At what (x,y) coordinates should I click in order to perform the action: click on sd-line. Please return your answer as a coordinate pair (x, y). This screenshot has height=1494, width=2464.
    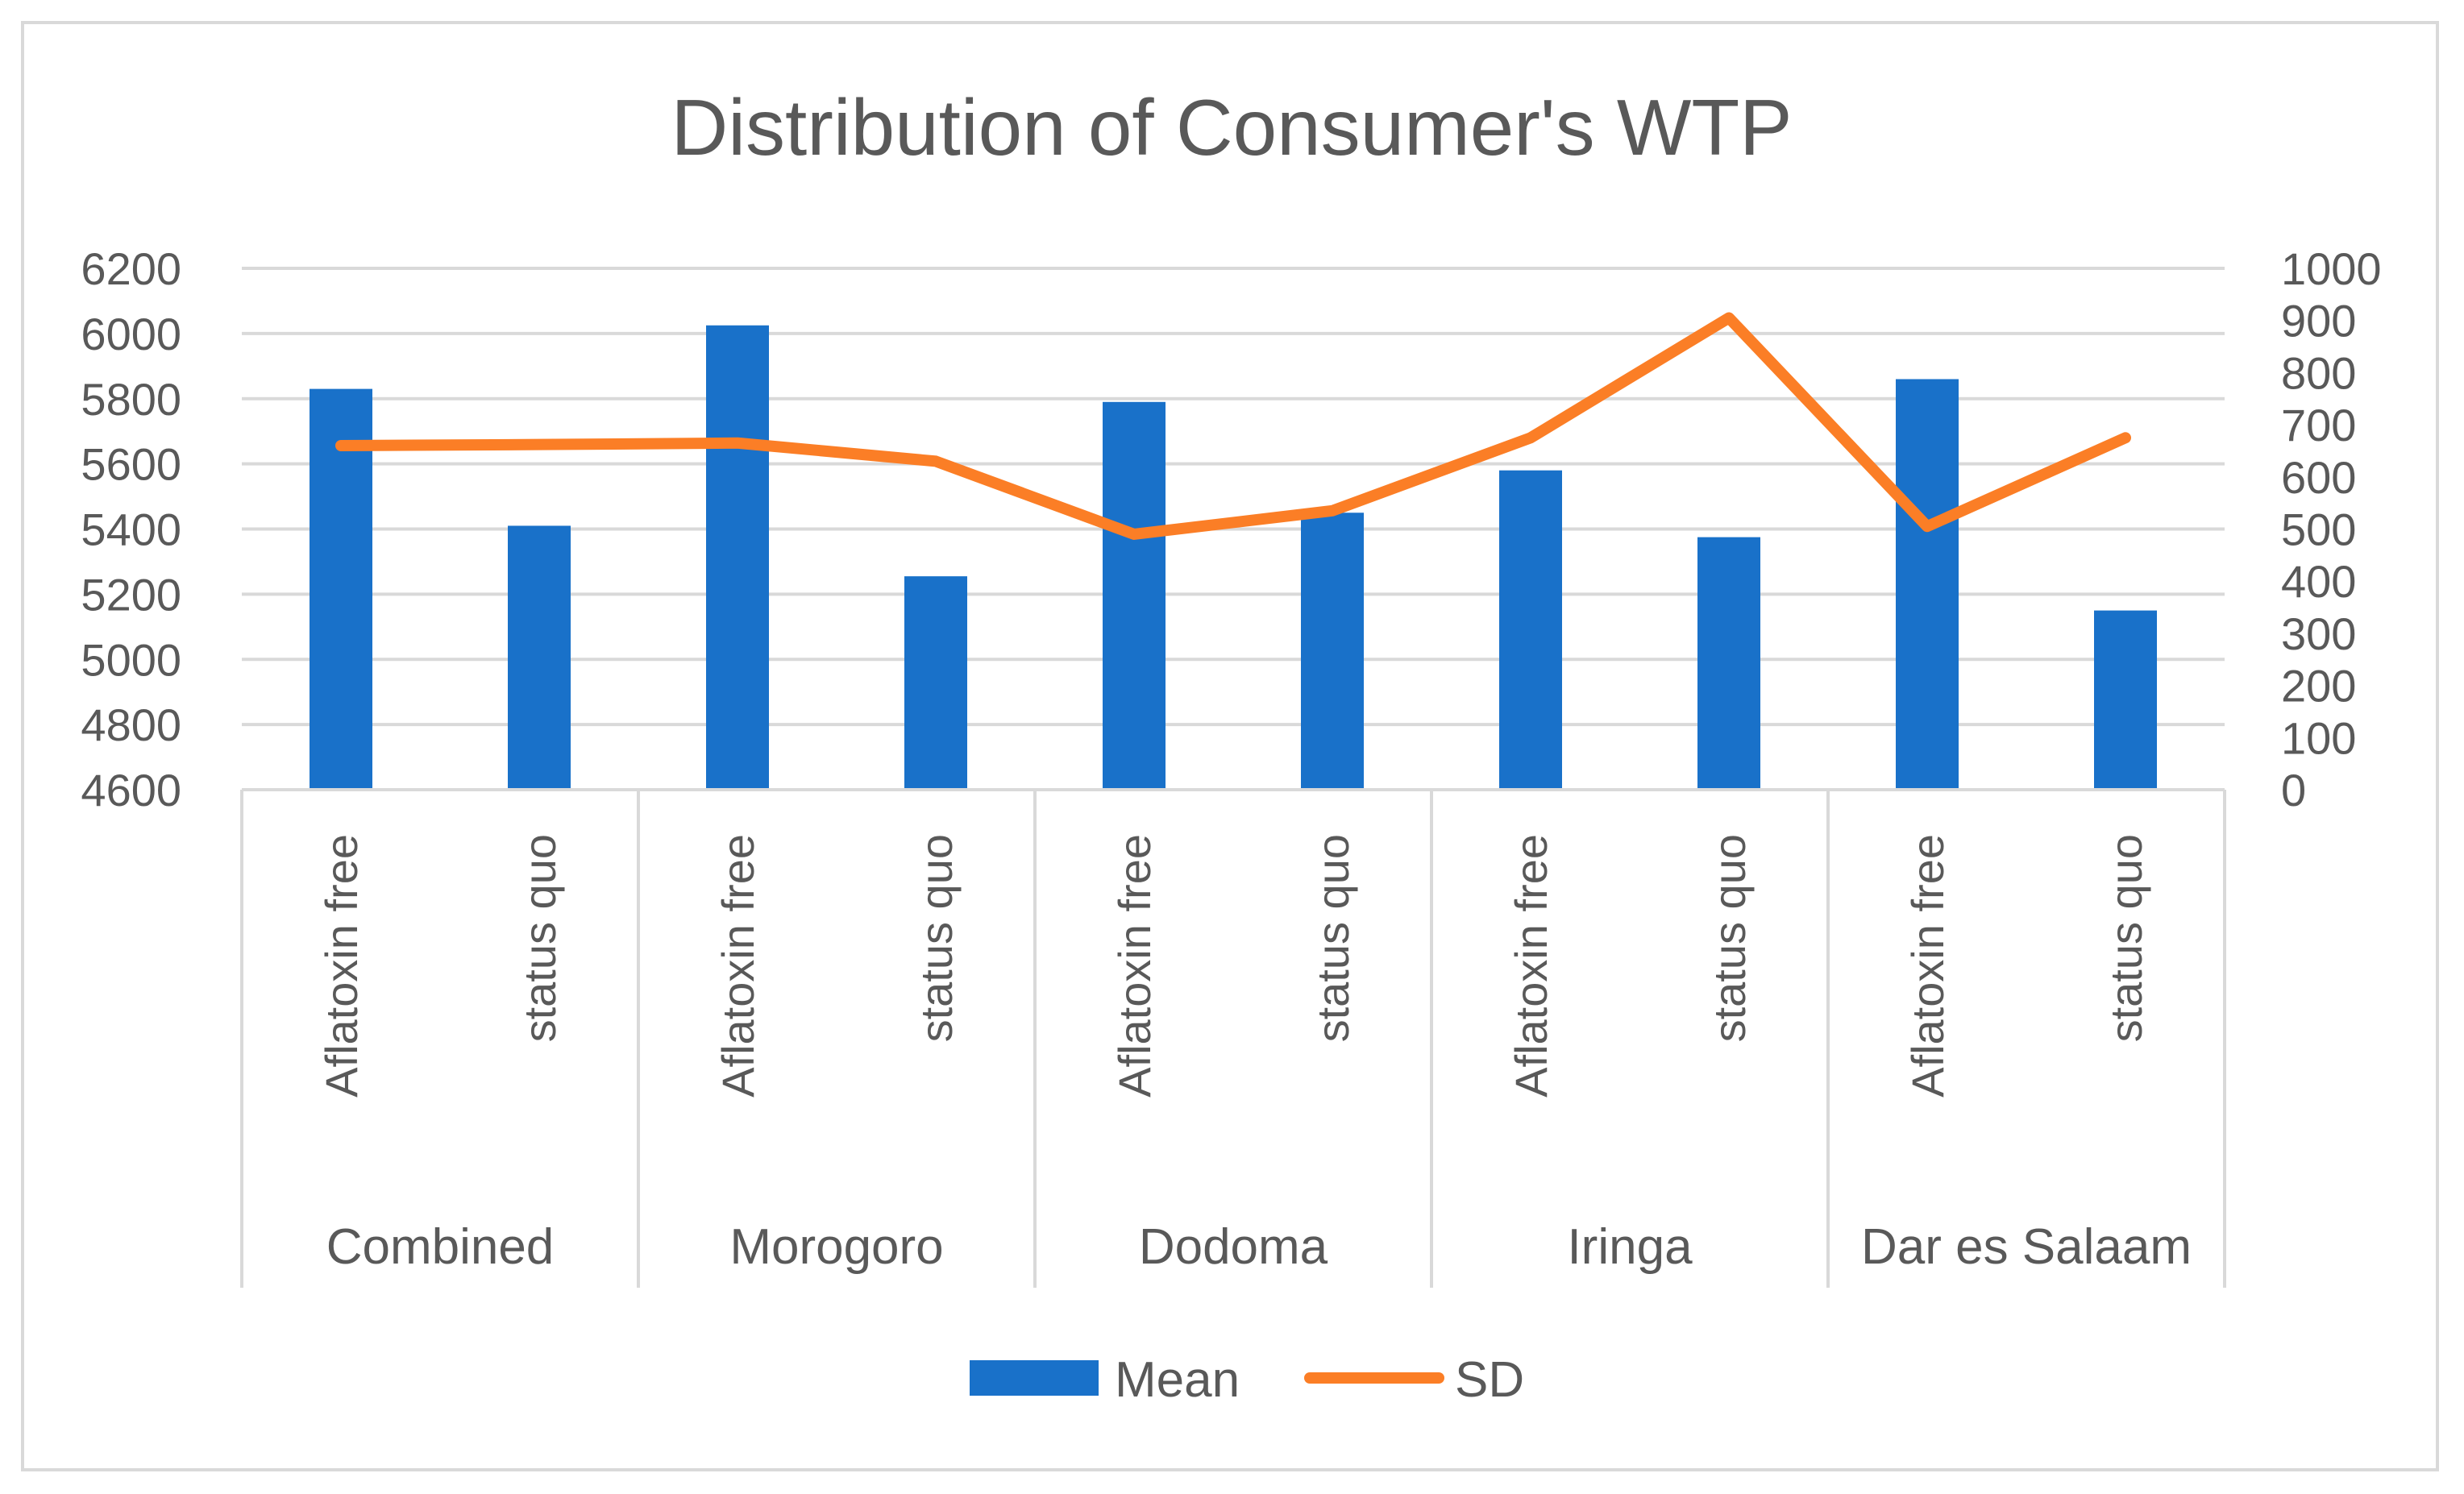
    Looking at the image, I should click on (1233, 426).